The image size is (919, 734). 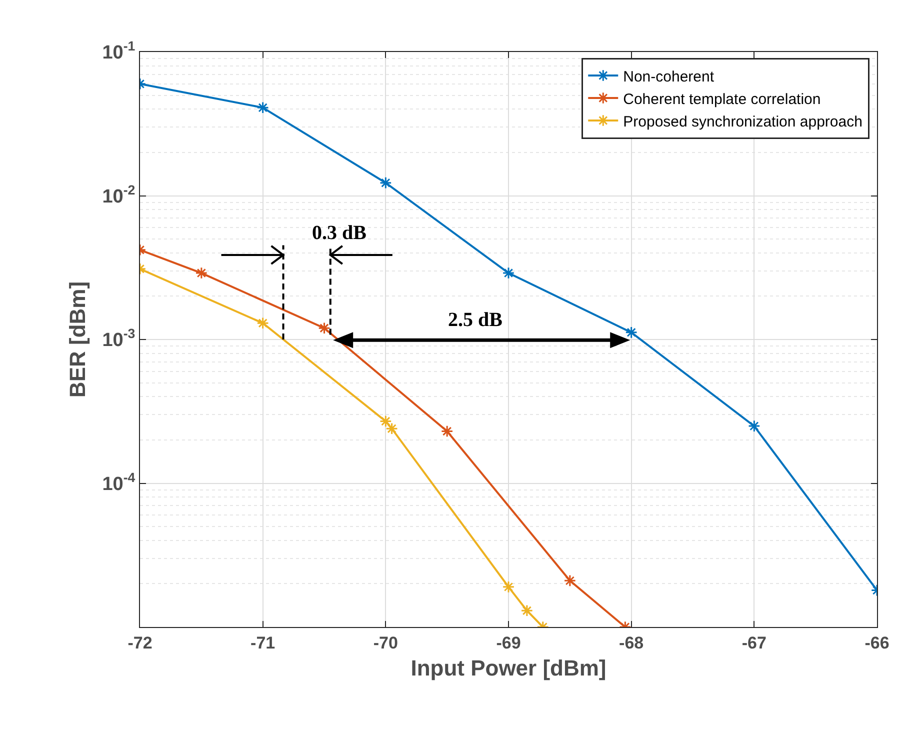 I want to click on x-tick-label: -69, so click(x=508, y=642).